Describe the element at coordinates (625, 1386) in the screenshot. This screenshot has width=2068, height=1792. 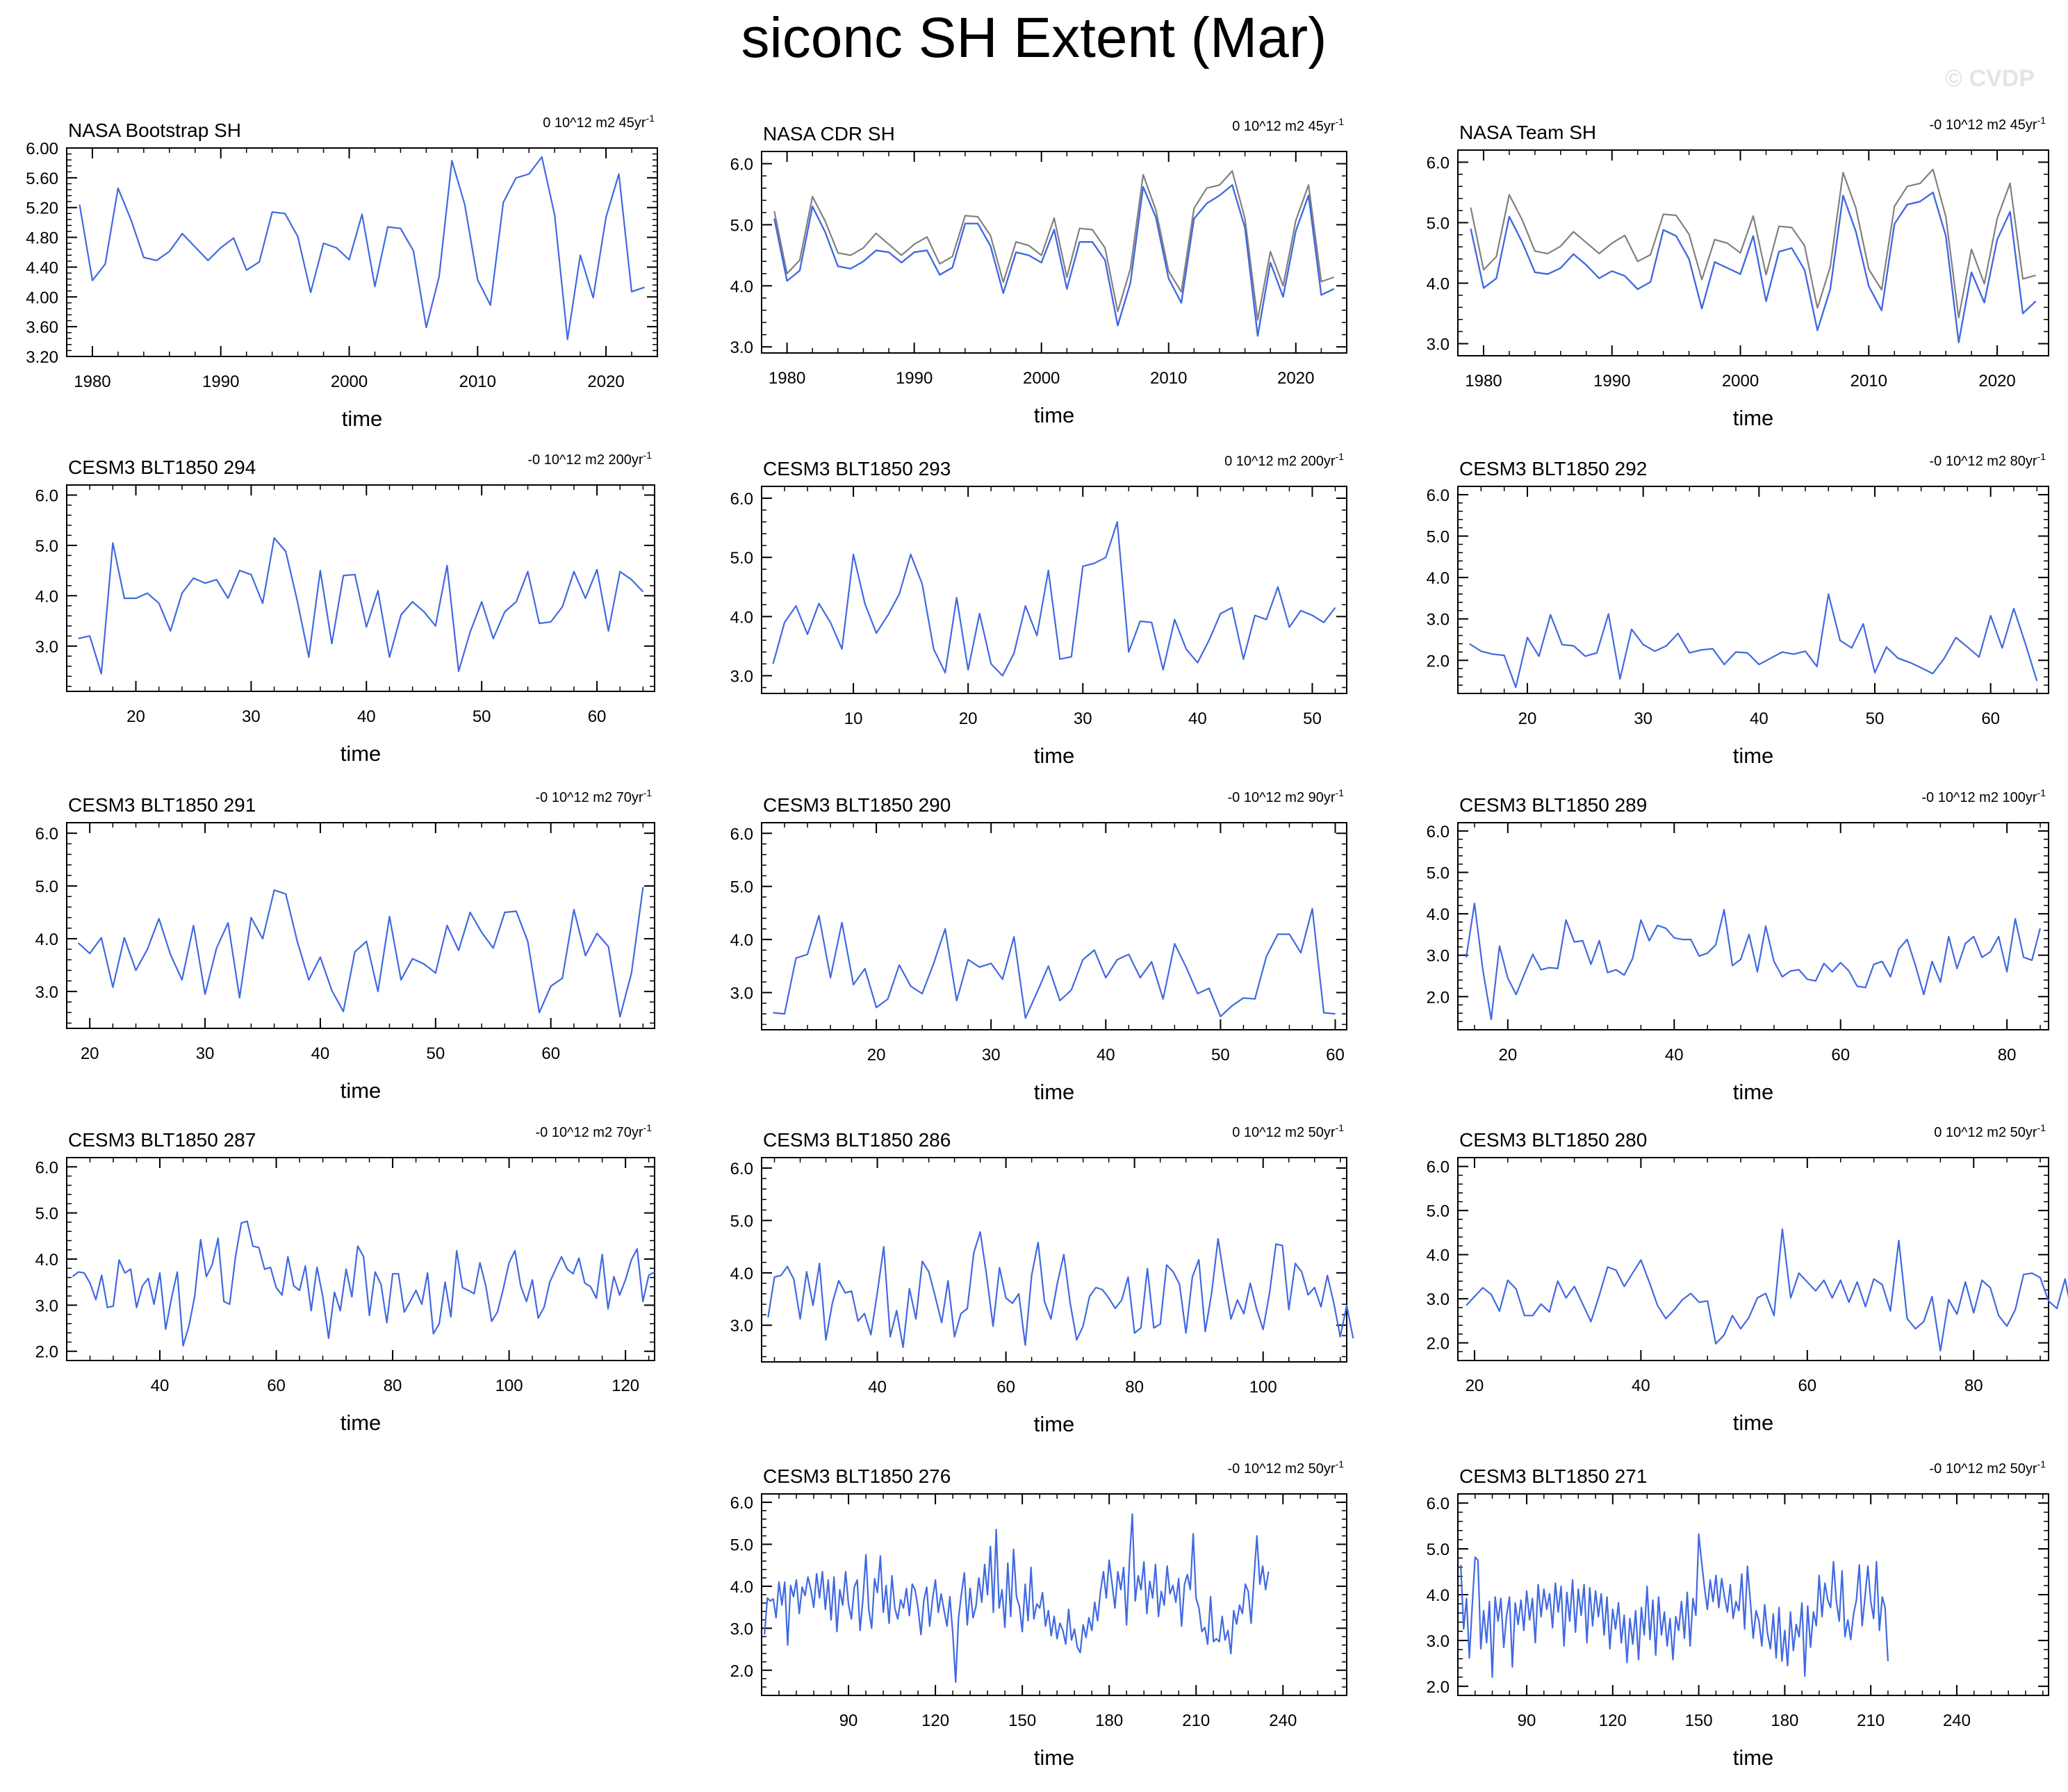
I see `x-tick-label: 120` at that location.